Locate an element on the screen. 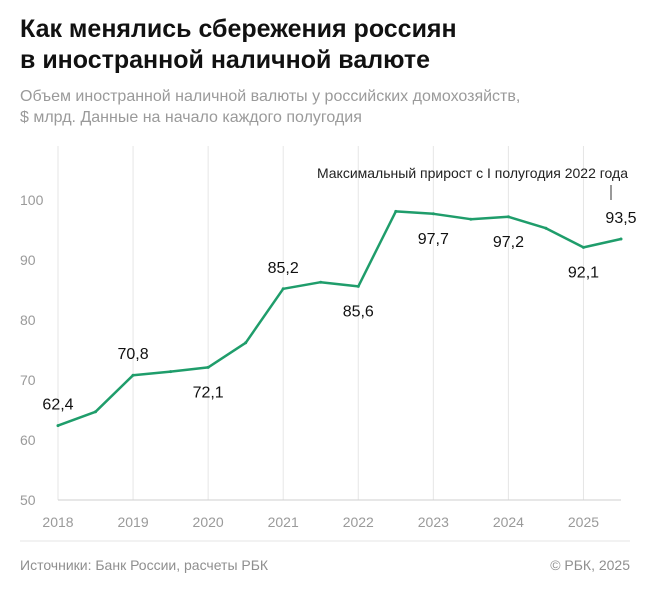  data-label: 72,1 is located at coordinates (208, 392).